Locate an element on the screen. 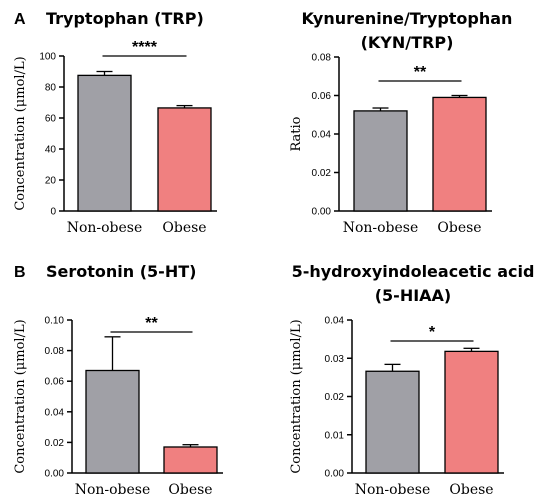  chart-title: (5-HIAA) is located at coordinates (413, 295).